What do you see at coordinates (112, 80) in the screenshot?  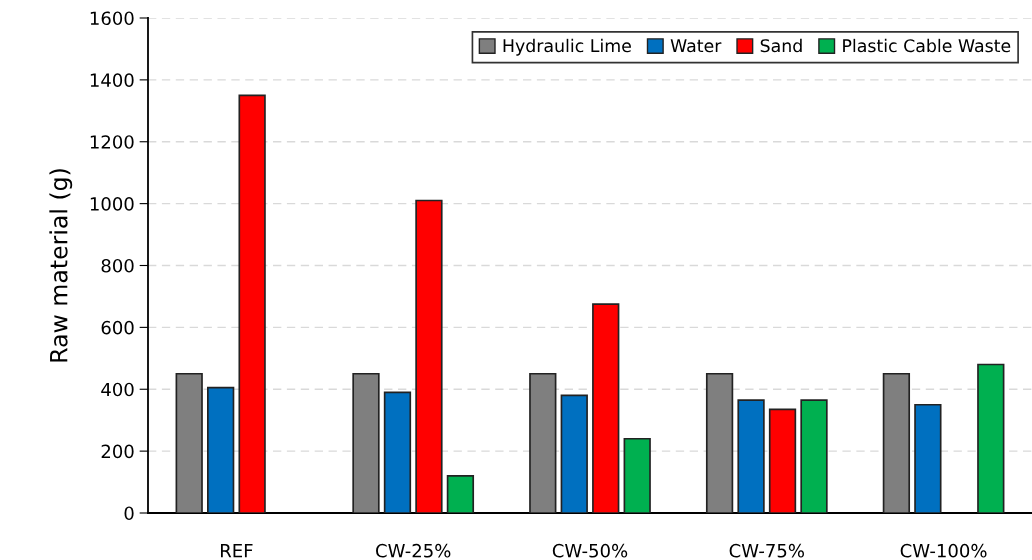 I see `y-tick-label: 1400` at bounding box center [112, 80].